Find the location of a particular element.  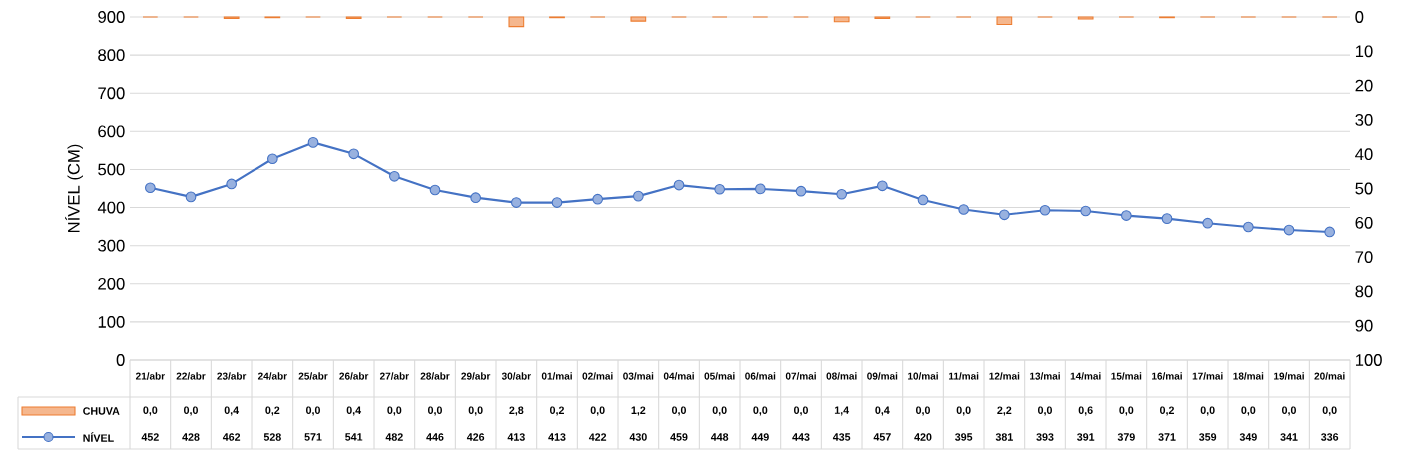

data-label: 391 is located at coordinates (1086, 437).